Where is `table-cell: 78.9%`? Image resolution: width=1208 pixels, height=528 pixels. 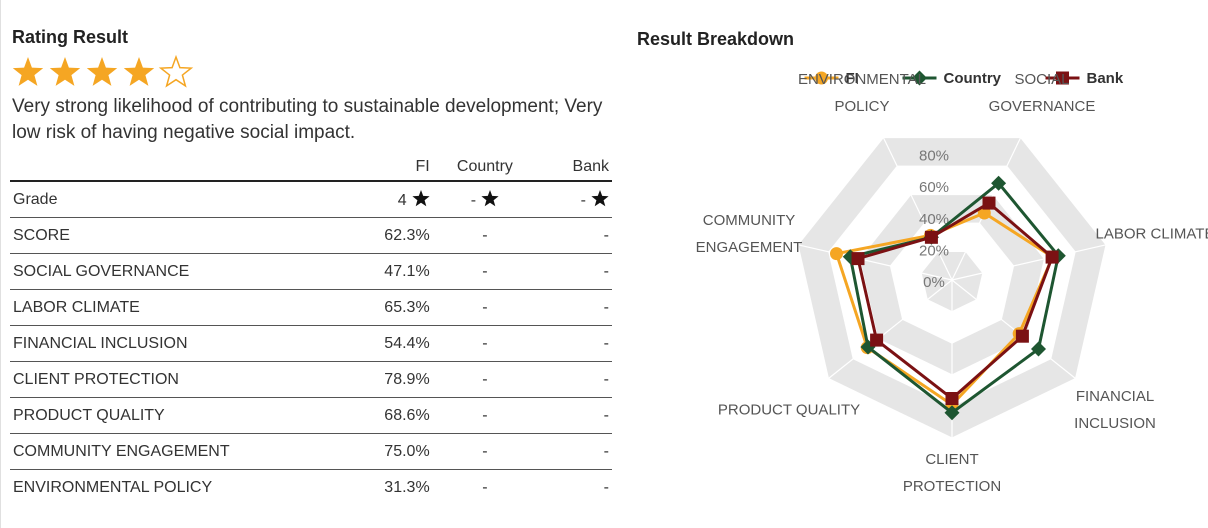
table-cell: 78.9% is located at coordinates (387, 379).